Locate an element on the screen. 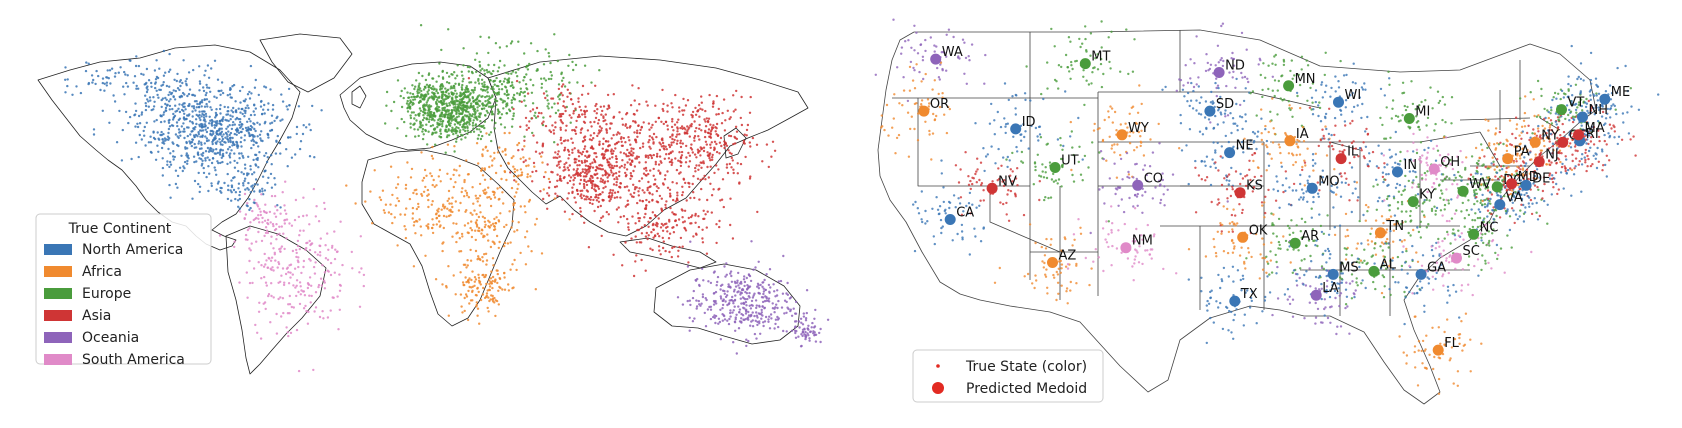 This screenshot has width=1682, height=428. point-wy is located at coordinates (1114, 144).